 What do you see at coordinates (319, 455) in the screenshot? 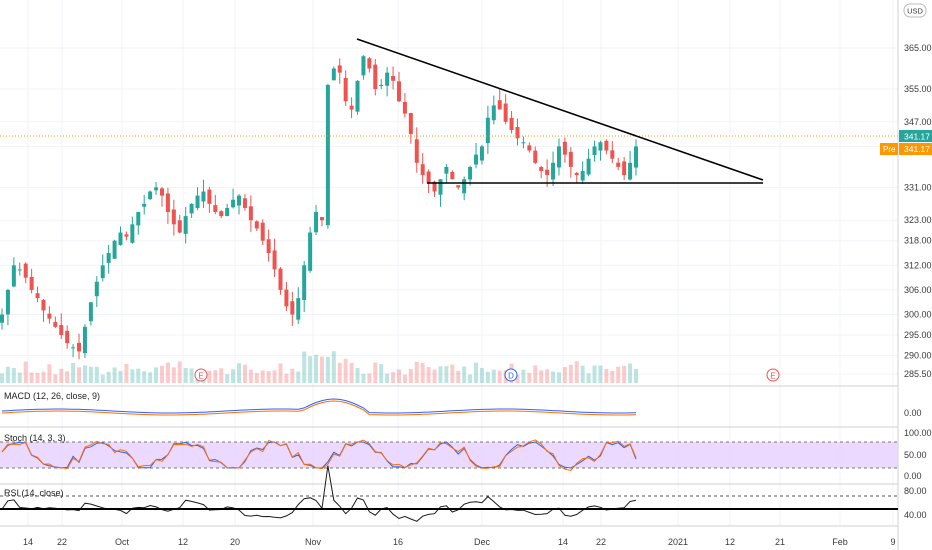
I see `stoch-d-line` at bounding box center [319, 455].